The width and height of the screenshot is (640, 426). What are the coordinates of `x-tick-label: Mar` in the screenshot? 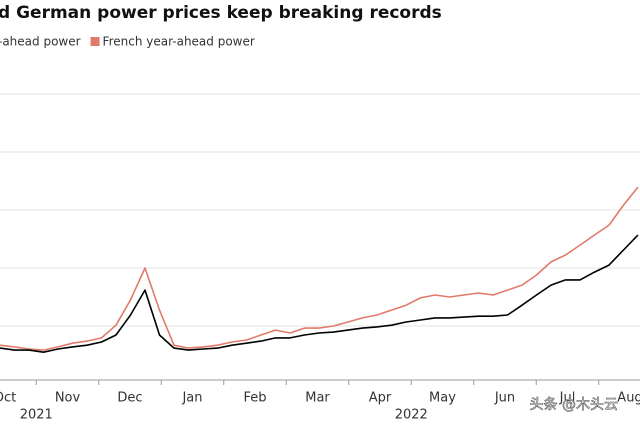 It's located at (317, 398).